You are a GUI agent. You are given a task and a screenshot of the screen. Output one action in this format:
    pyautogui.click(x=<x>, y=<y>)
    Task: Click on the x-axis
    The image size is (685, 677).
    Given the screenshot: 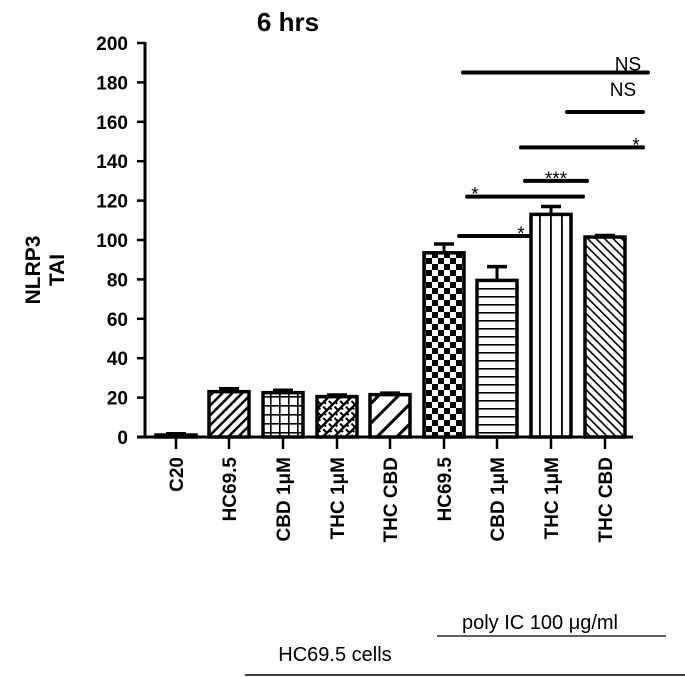 What is the action you would take?
    pyautogui.click(x=385, y=442)
    